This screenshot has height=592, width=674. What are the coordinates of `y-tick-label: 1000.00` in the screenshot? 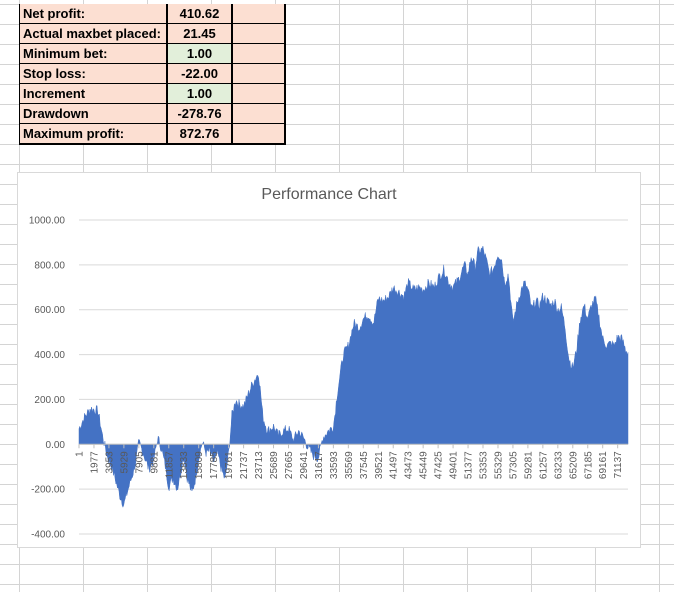 It's located at (47, 221).